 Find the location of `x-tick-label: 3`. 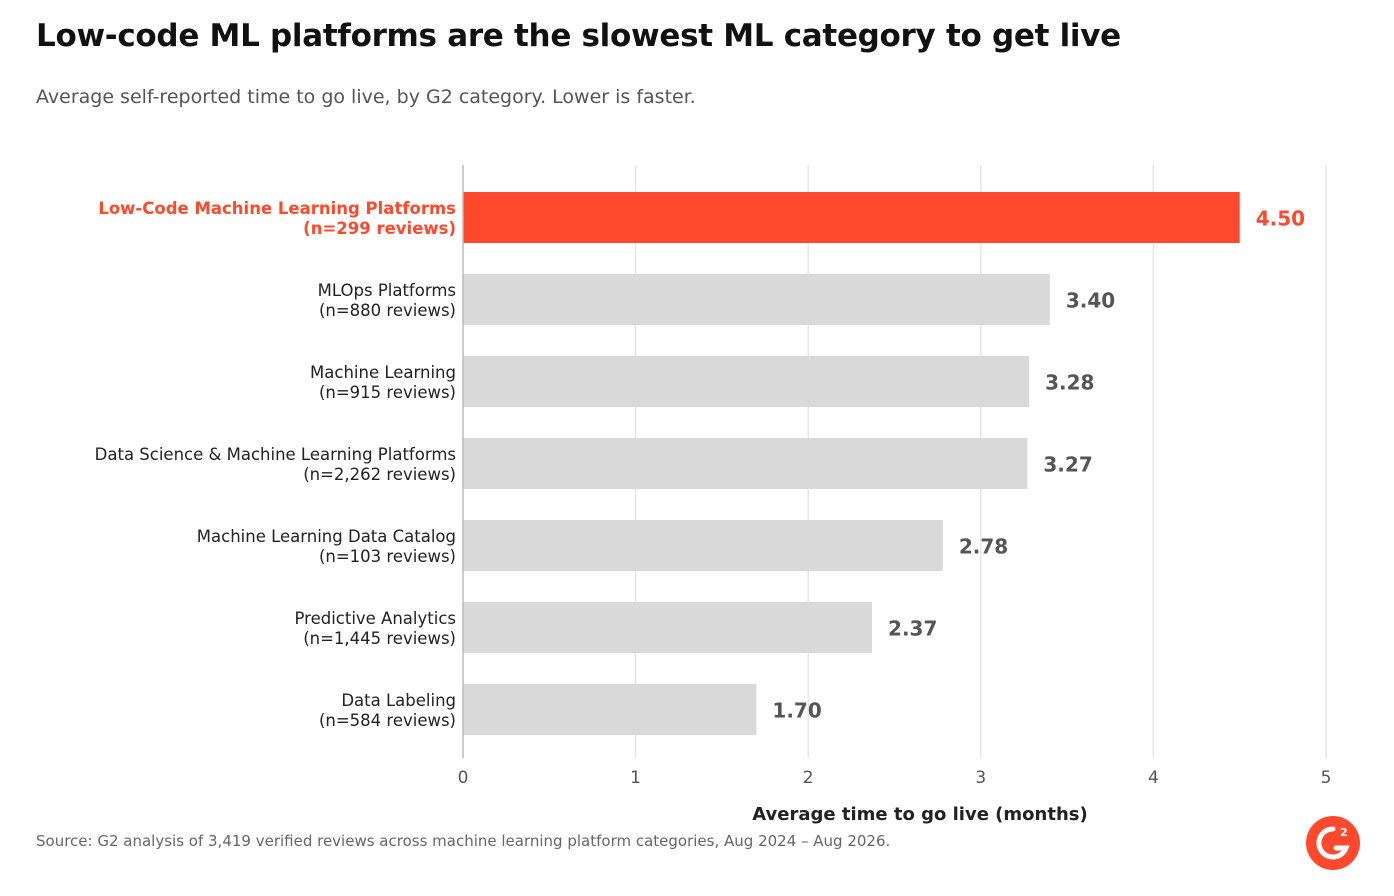

x-tick-label: 3 is located at coordinates (980, 778).